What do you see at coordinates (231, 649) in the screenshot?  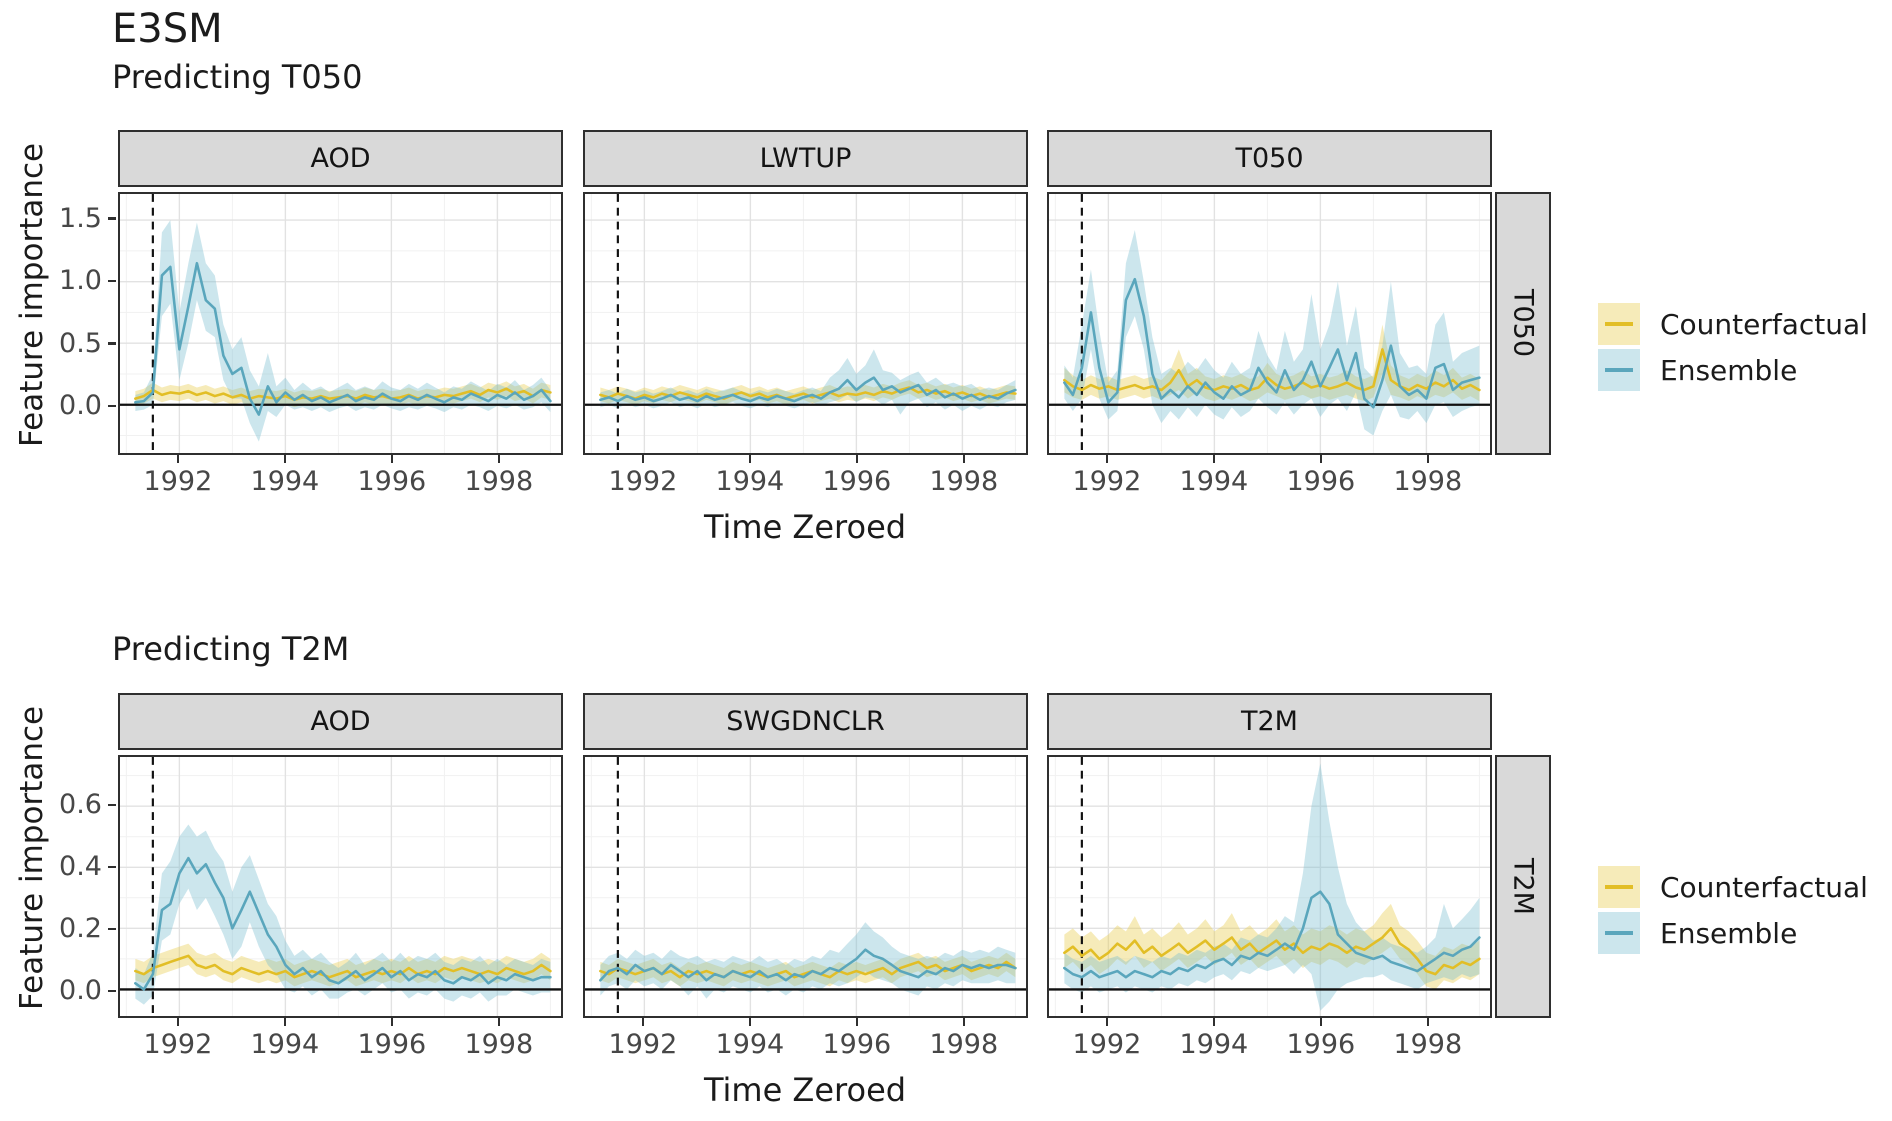 I see `row-subtitle-t2m: Predicting T2M` at bounding box center [231, 649].